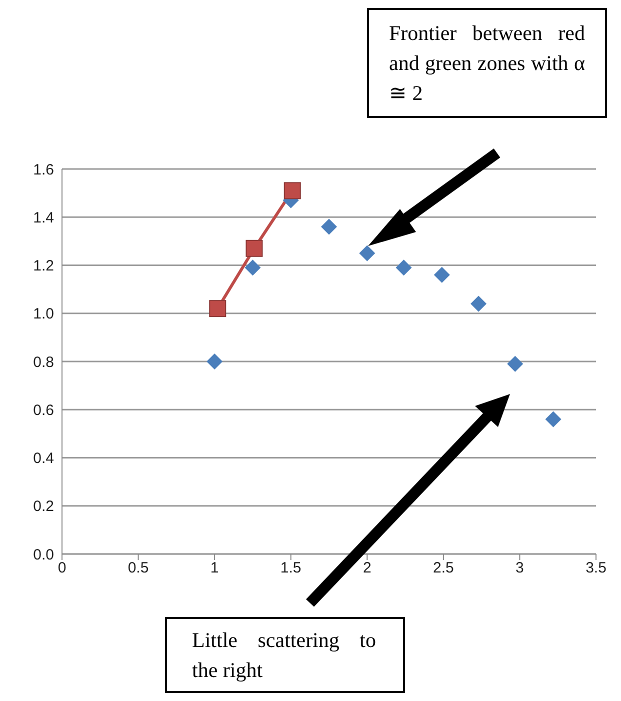  I want to click on x-tick-label: 2.5, so click(443, 568).